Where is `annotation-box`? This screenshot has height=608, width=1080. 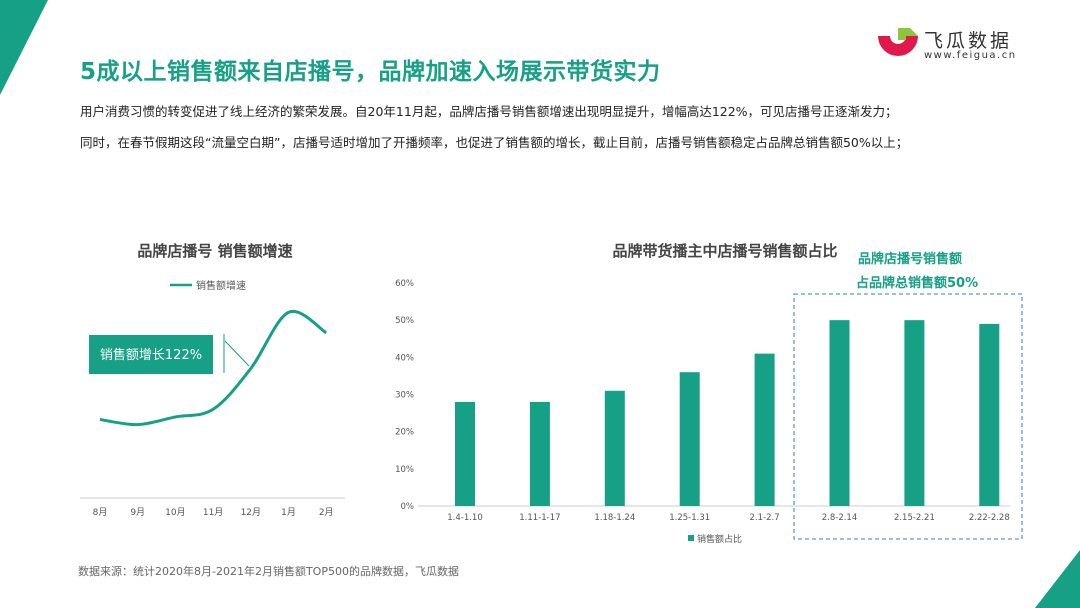
annotation-box is located at coordinates (151, 354).